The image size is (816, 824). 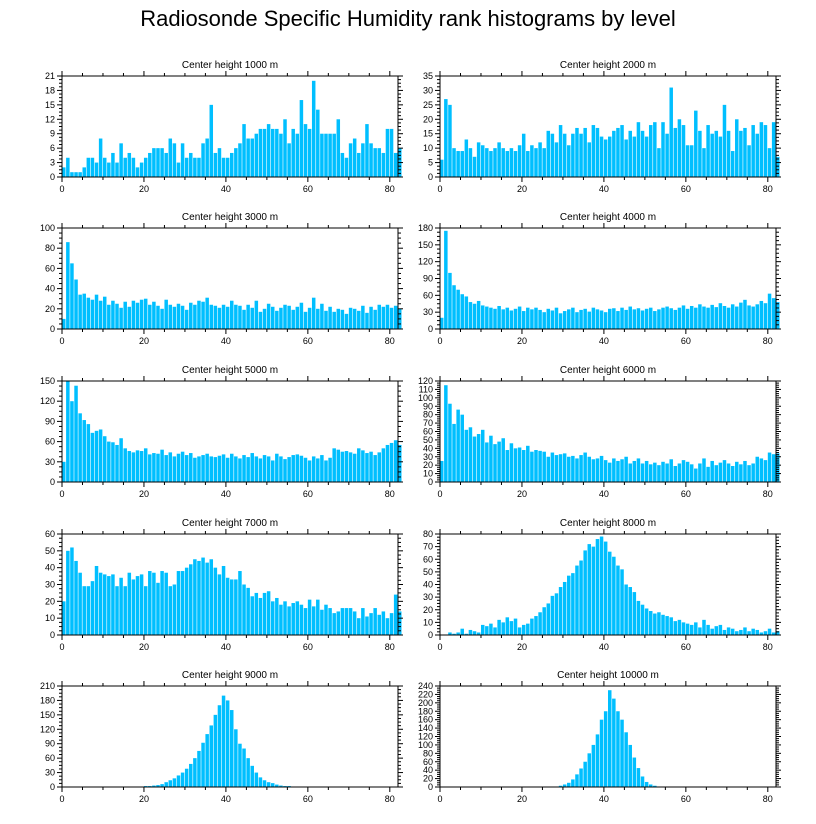 What do you see at coordinates (428, 76) in the screenshot?
I see `y-tick-label: 35` at bounding box center [428, 76].